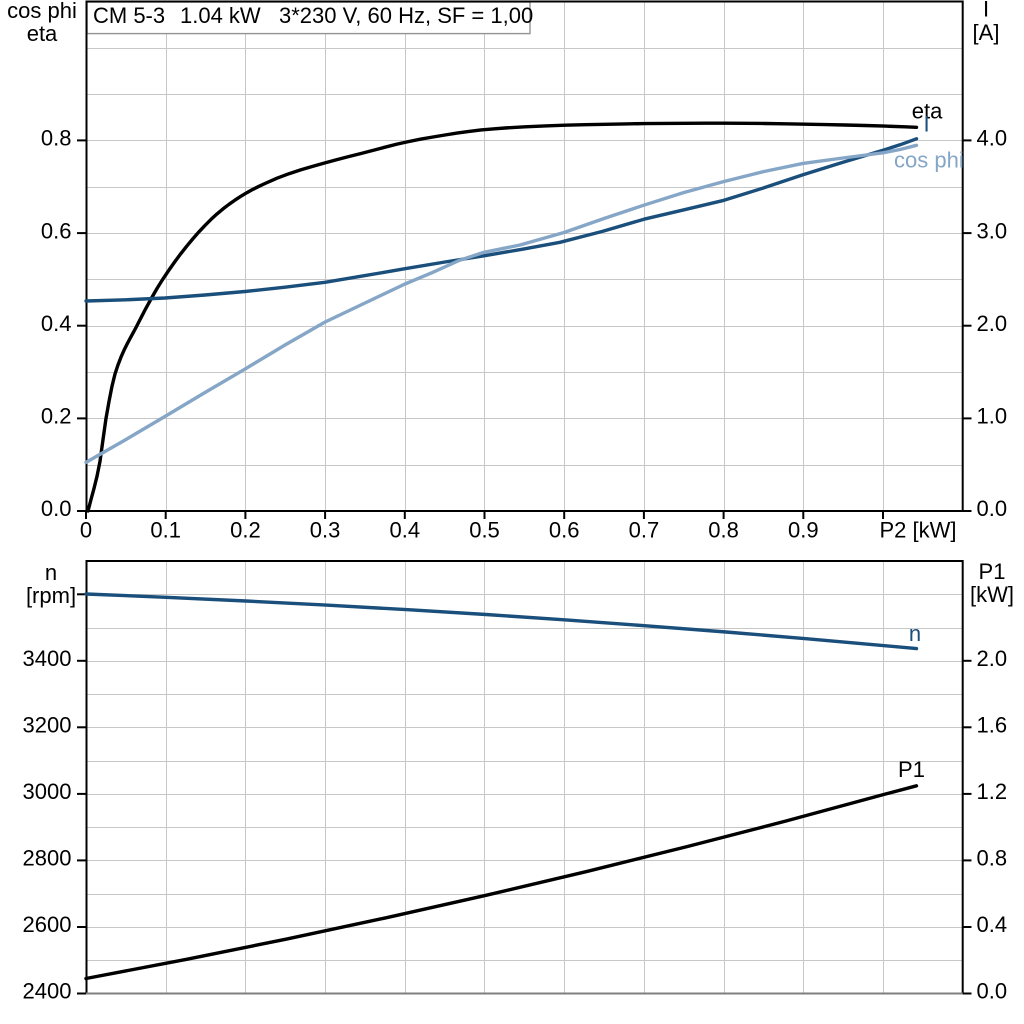 This screenshot has height=1024, width=1024. Describe the element at coordinates (129, 15) in the screenshot. I see `svg-text: CM 5-3` at that location.